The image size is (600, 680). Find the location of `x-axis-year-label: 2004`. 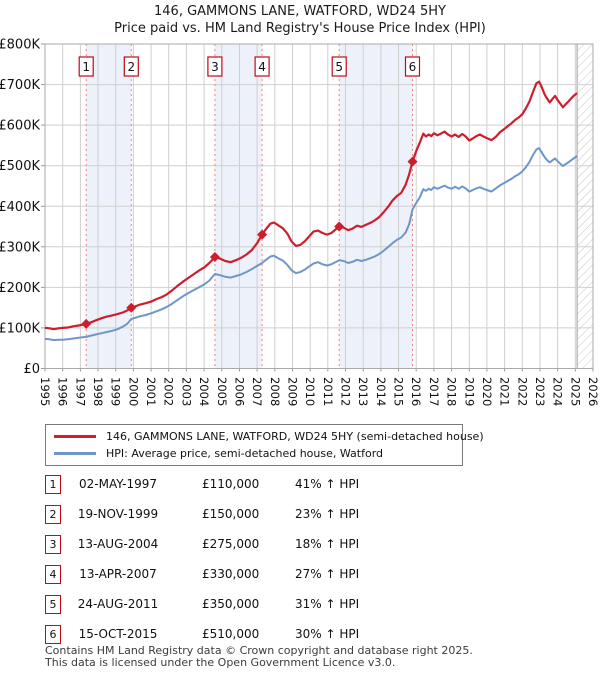

x-axis-year-label: 2004 is located at coordinates (204, 391).